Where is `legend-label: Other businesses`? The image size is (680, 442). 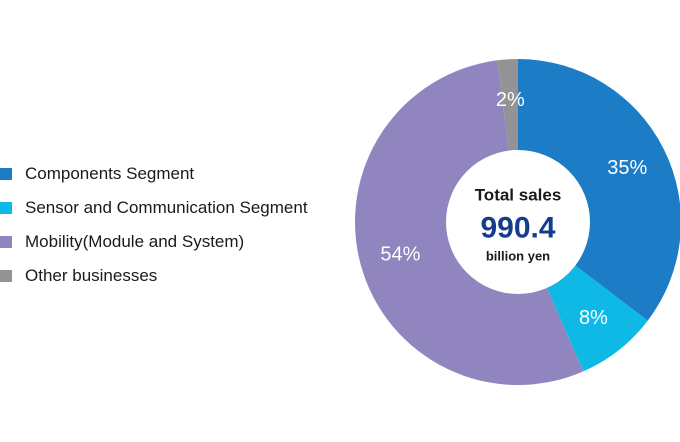 legend-label: Other businesses is located at coordinates (91, 275).